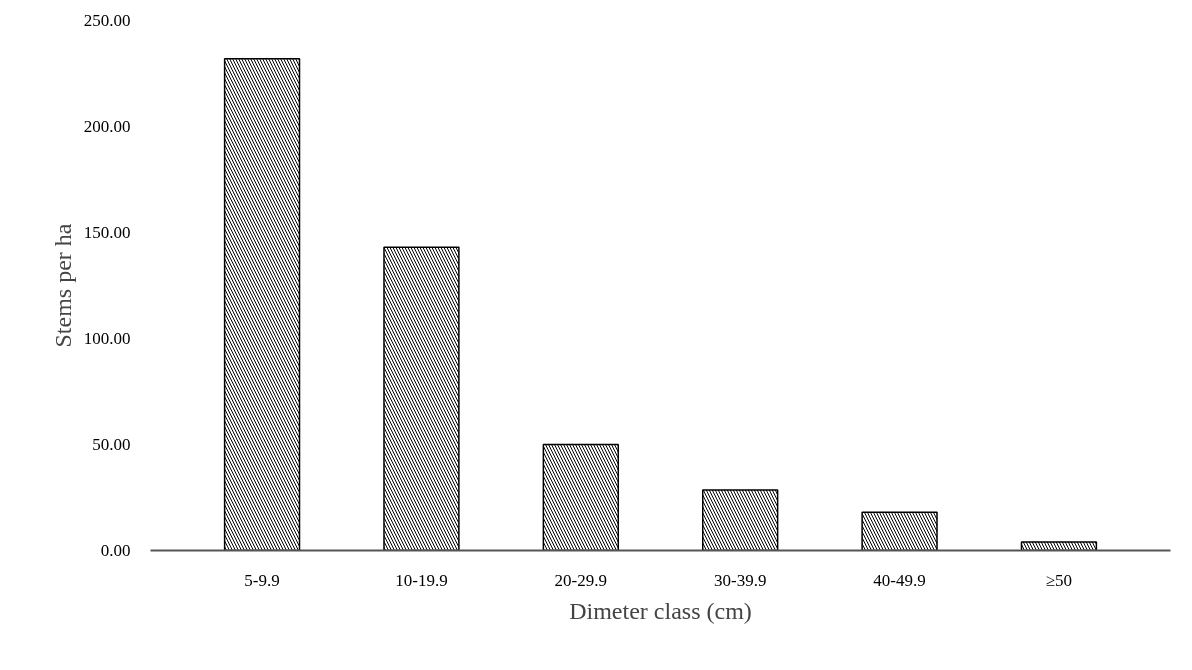 The width and height of the screenshot is (1192, 670). Describe the element at coordinates (107, 232) in the screenshot. I see `y-tick-label: 150.00` at that location.